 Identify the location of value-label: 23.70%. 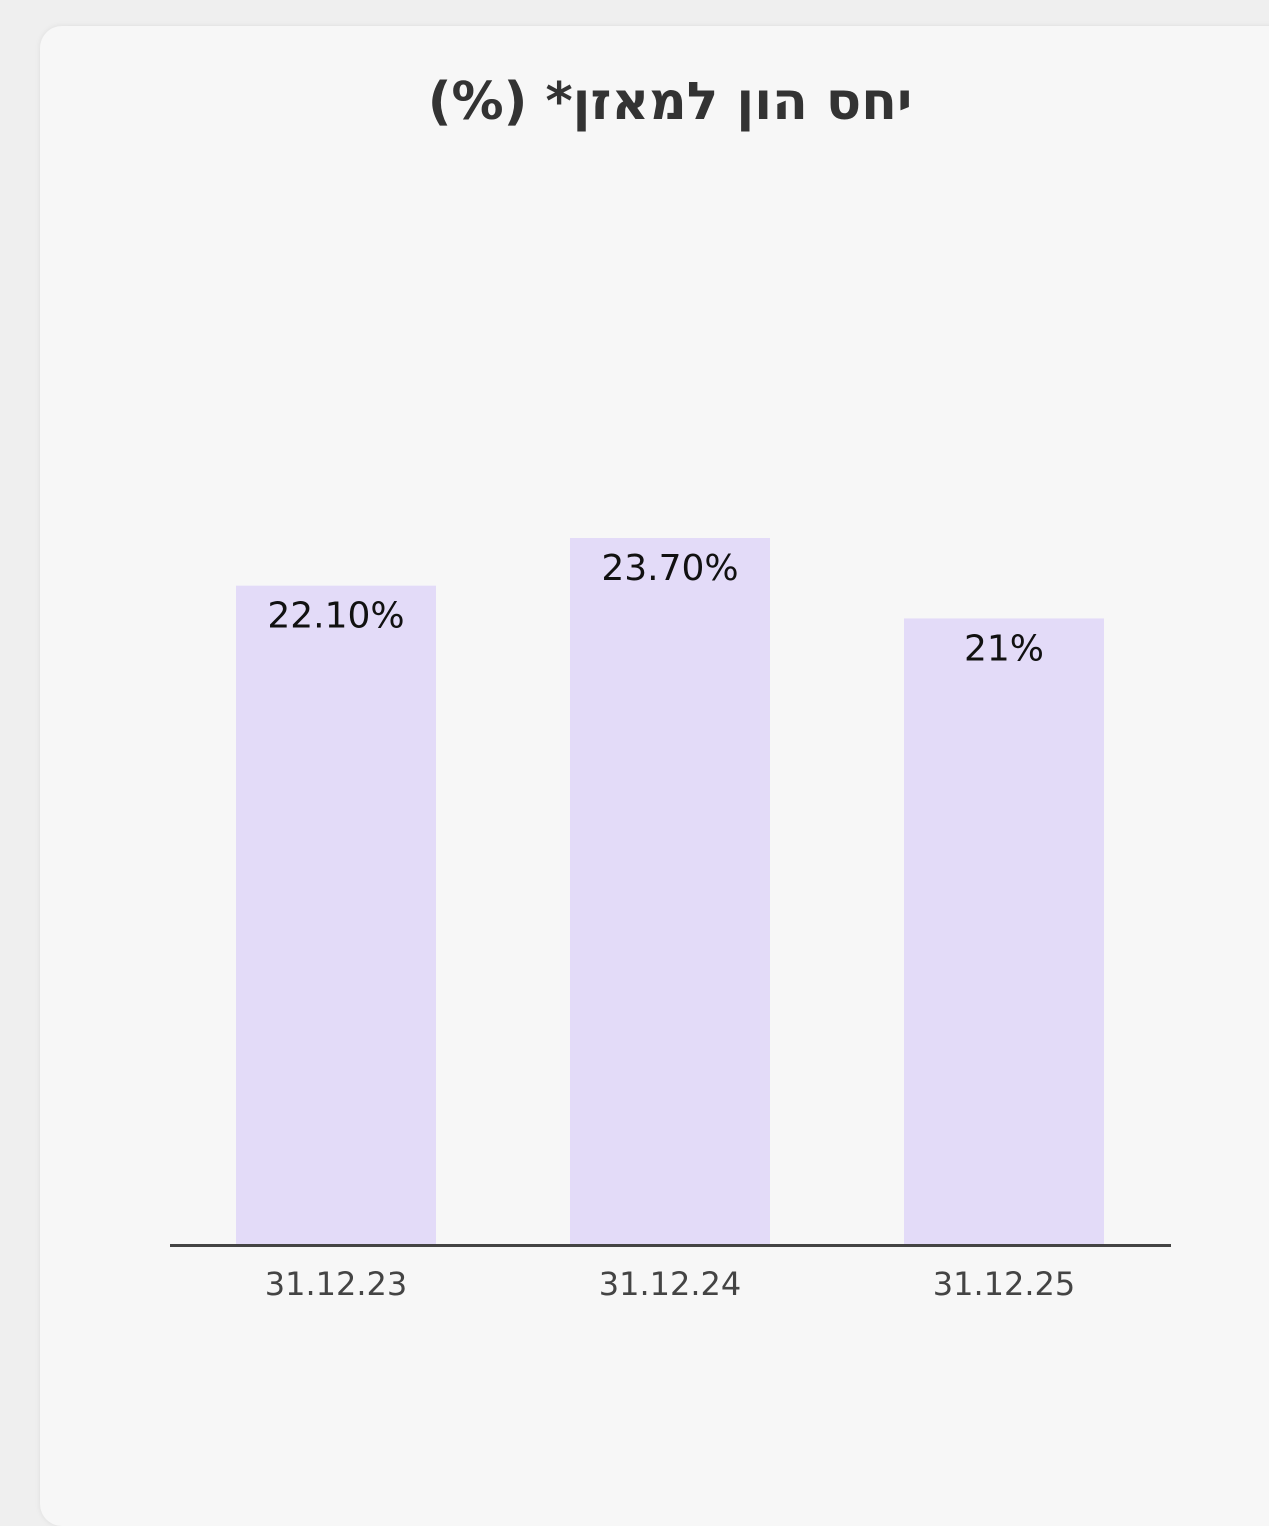
(669, 568).